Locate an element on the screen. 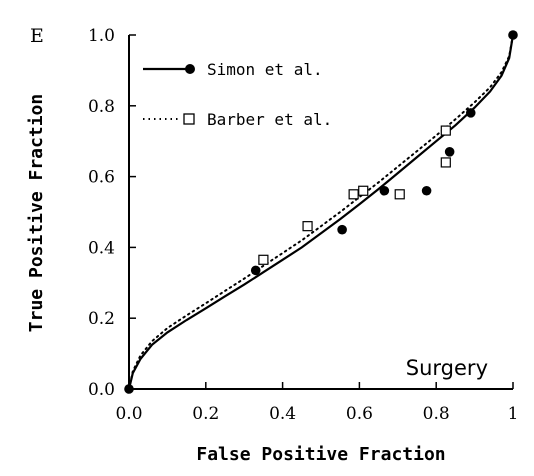 The image size is (534, 476). legend-marker-barber is located at coordinates (189, 119).